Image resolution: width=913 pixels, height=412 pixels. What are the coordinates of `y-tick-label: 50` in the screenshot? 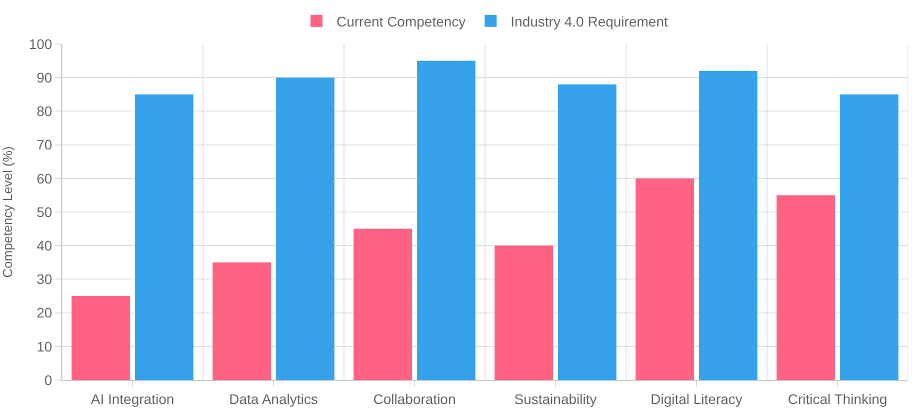 It's located at (44, 212).